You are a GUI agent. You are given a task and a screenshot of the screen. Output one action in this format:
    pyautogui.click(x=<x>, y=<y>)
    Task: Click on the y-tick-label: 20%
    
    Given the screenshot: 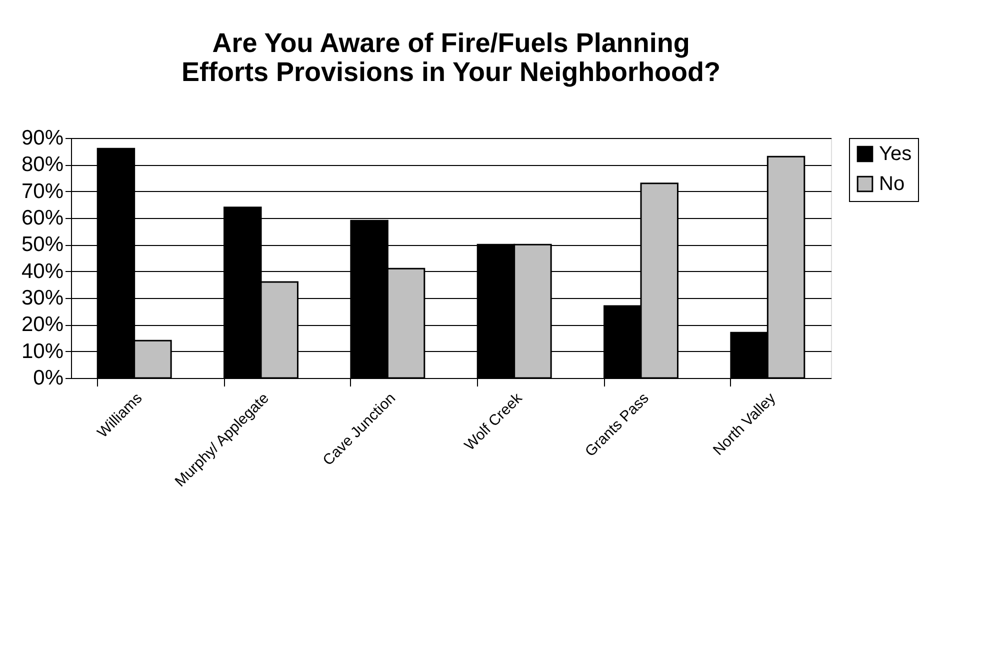 What is the action you would take?
    pyautogui.click(x=42, y=324)
    